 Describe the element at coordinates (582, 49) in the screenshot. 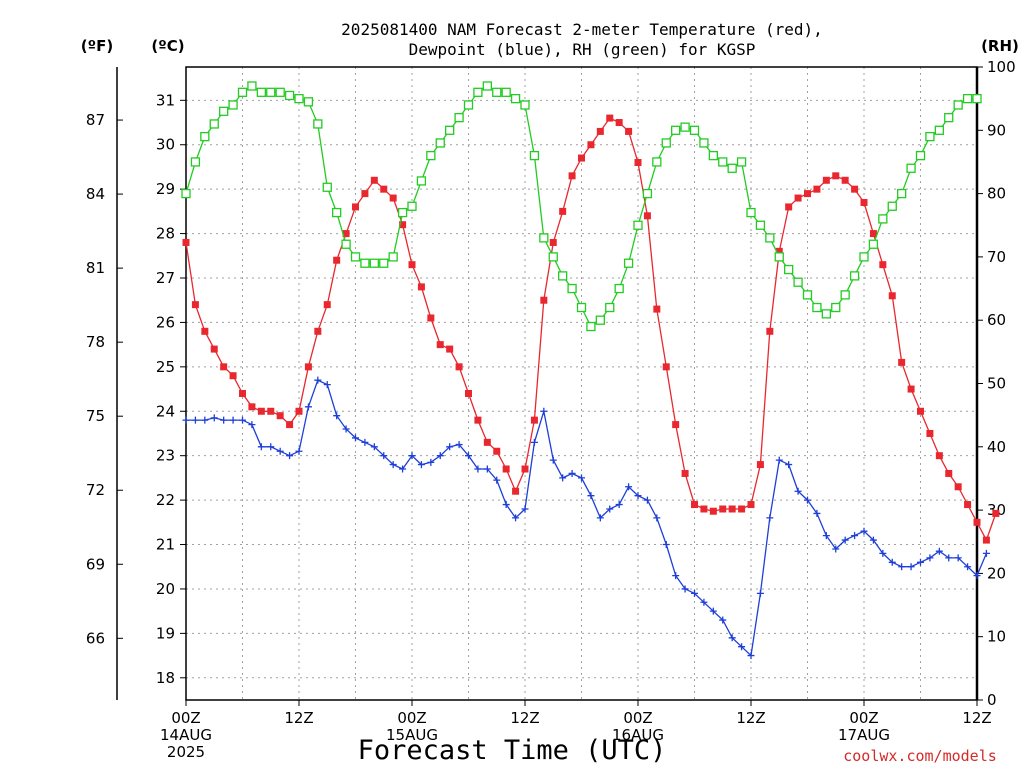

I see `chart-subtitle: Dewpoint (blue), RH (green) for KGSP` at that location.